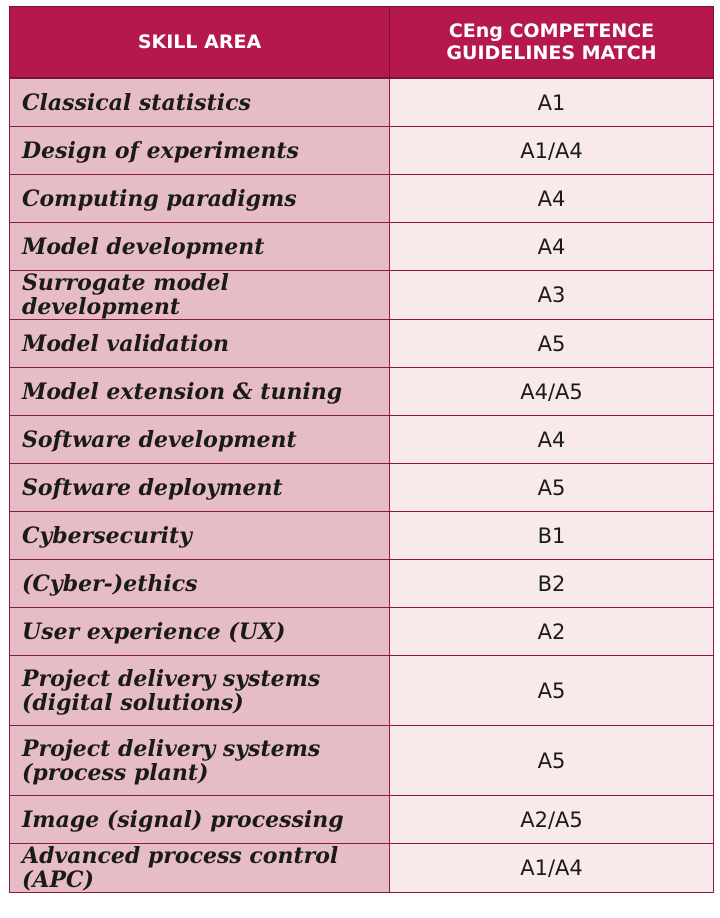 This screenshot has width=720, height=918. I want to click on skill-cell: Project delivery systems (process plant), so click(199, 760).